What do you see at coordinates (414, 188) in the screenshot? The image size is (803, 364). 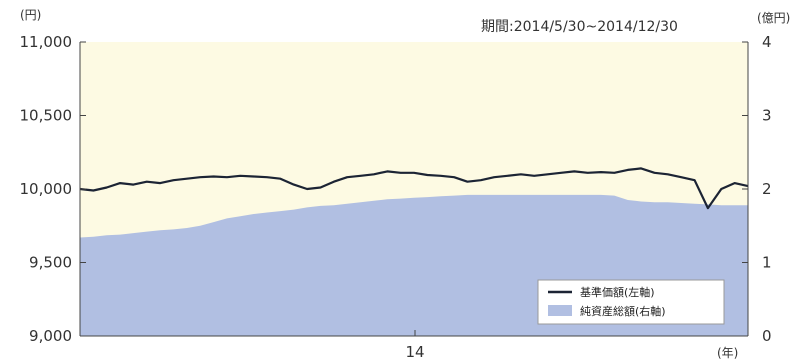 I see `line-series-nav` at bounding box center [414, 188].